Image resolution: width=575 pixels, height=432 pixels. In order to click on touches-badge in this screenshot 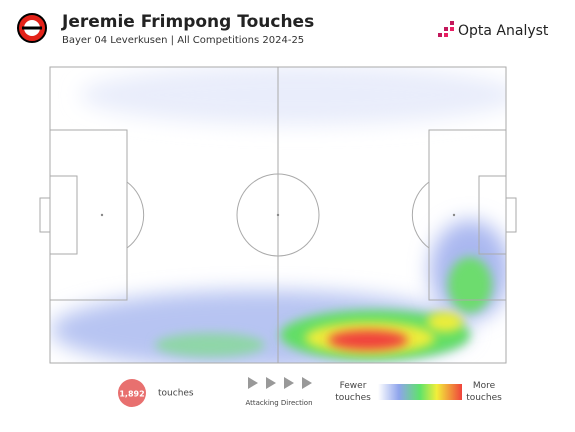, I will do `click(132, 393)`.